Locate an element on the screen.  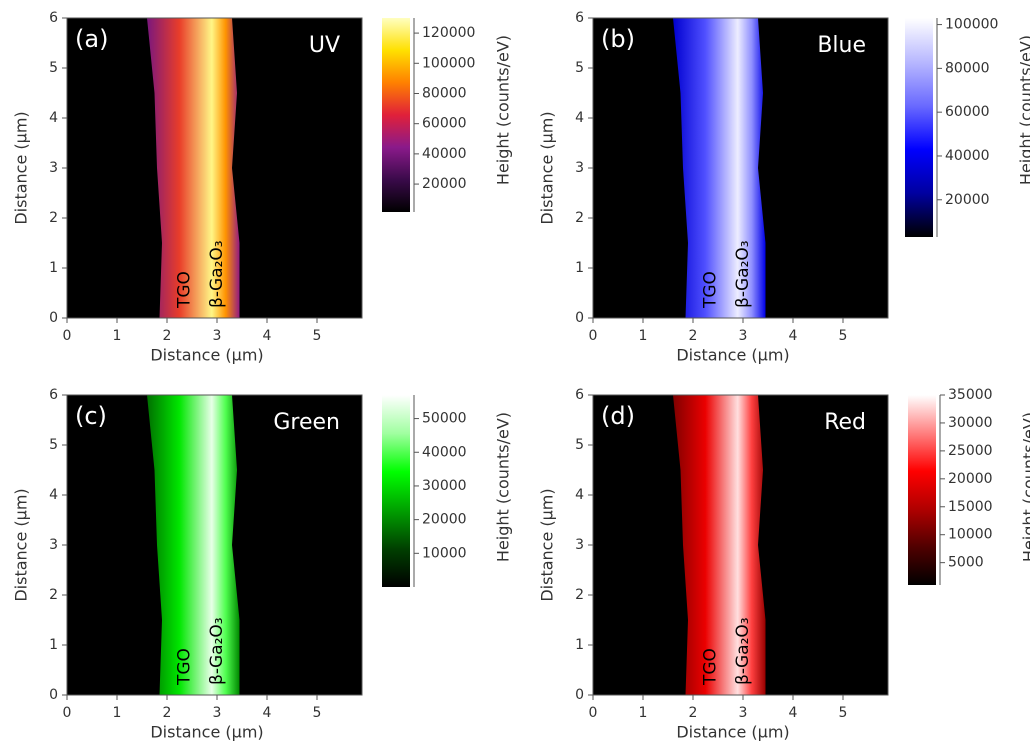
channel-label: Blue is located at coordinates (841, 45).